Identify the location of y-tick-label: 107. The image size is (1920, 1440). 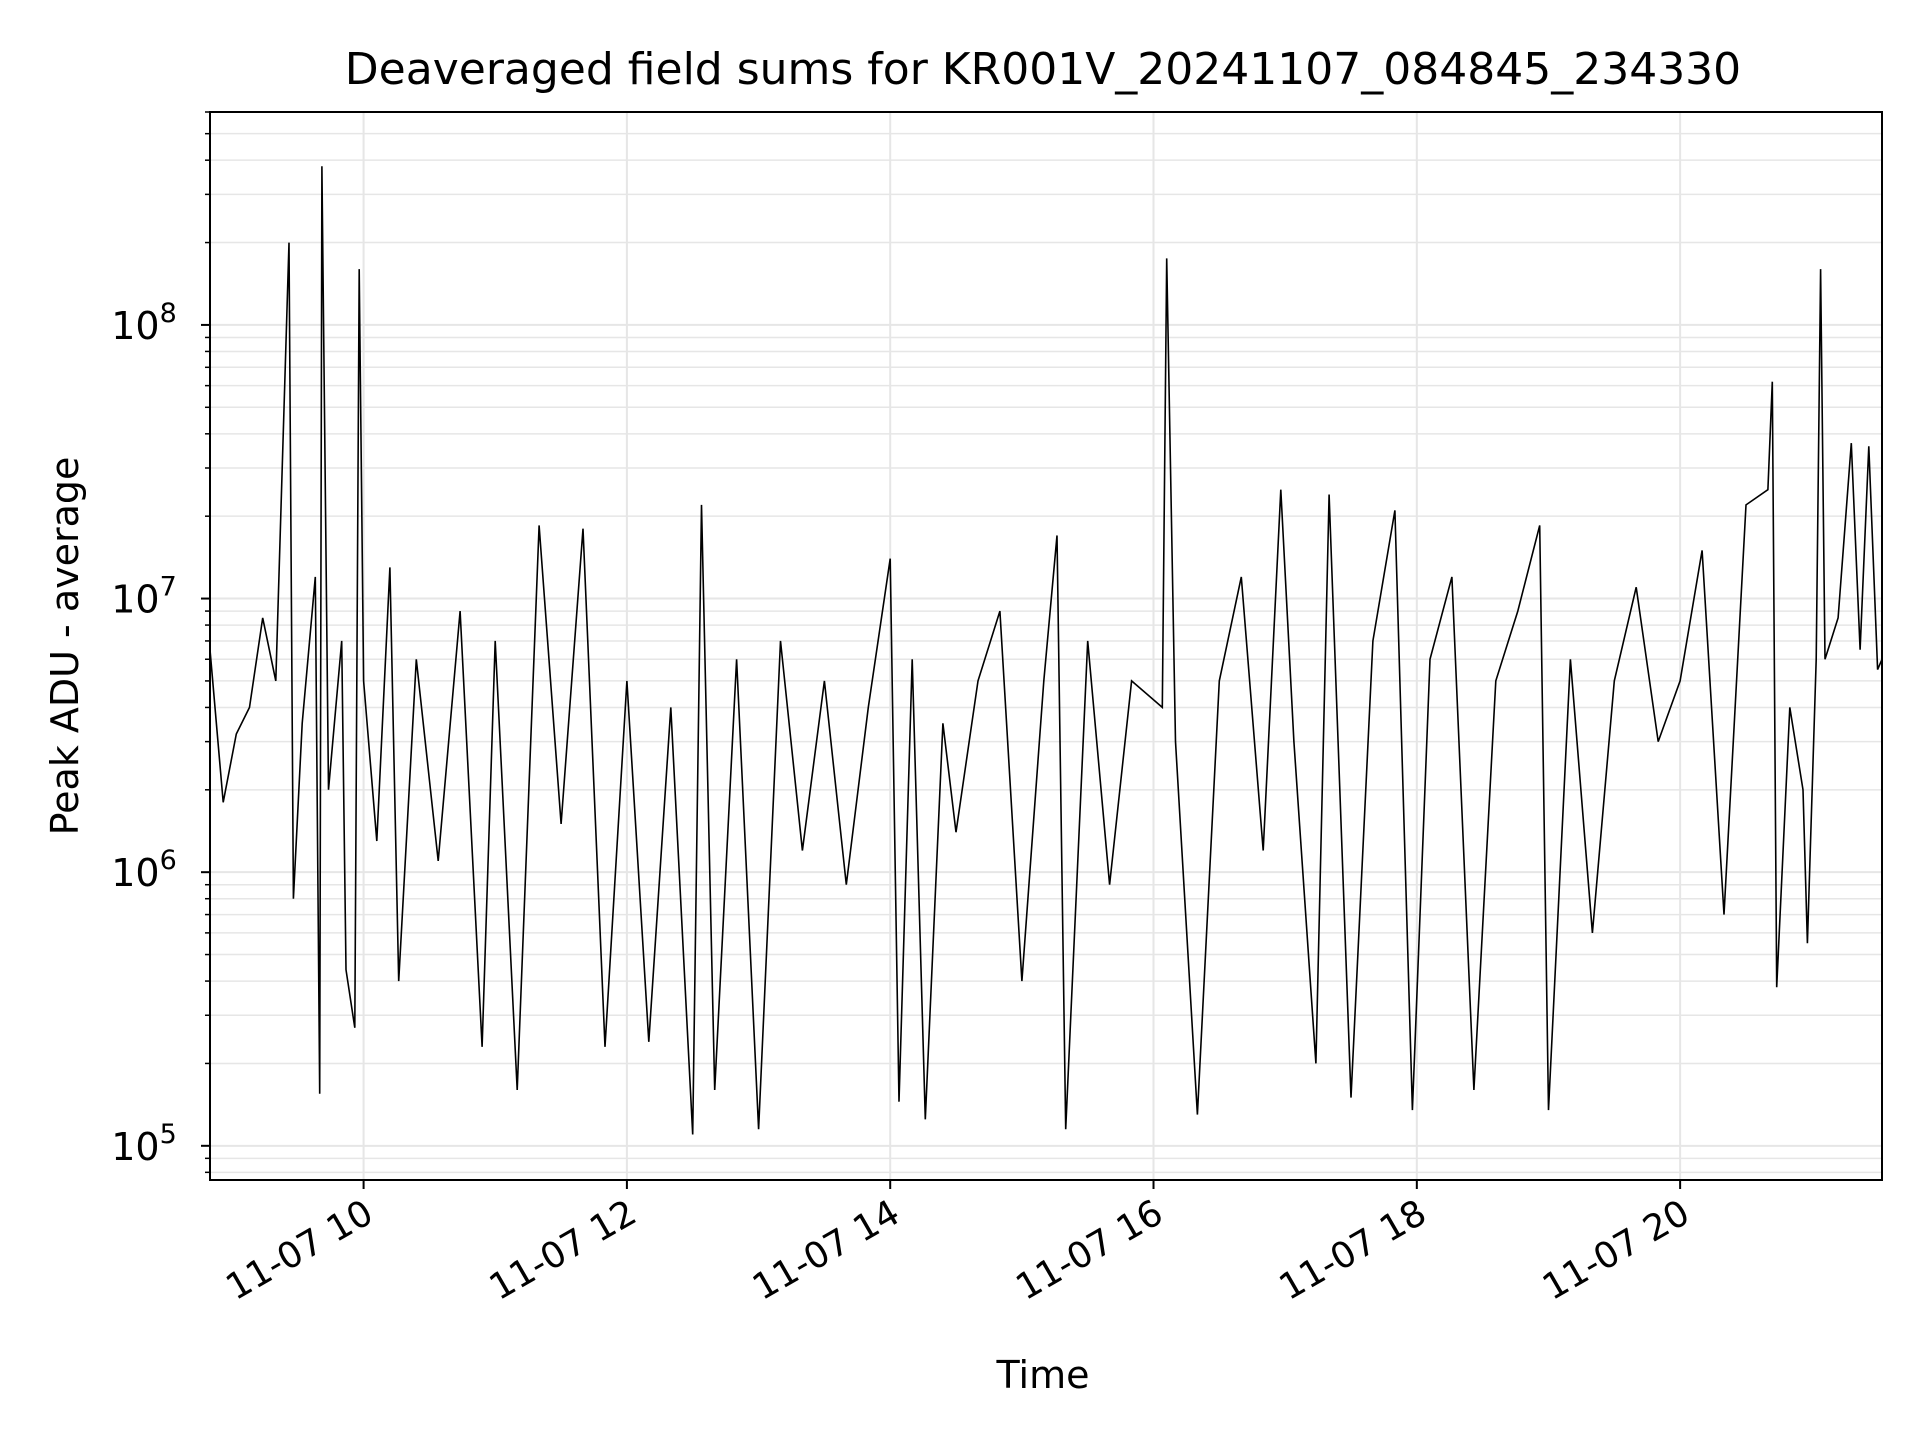
(144, 597).